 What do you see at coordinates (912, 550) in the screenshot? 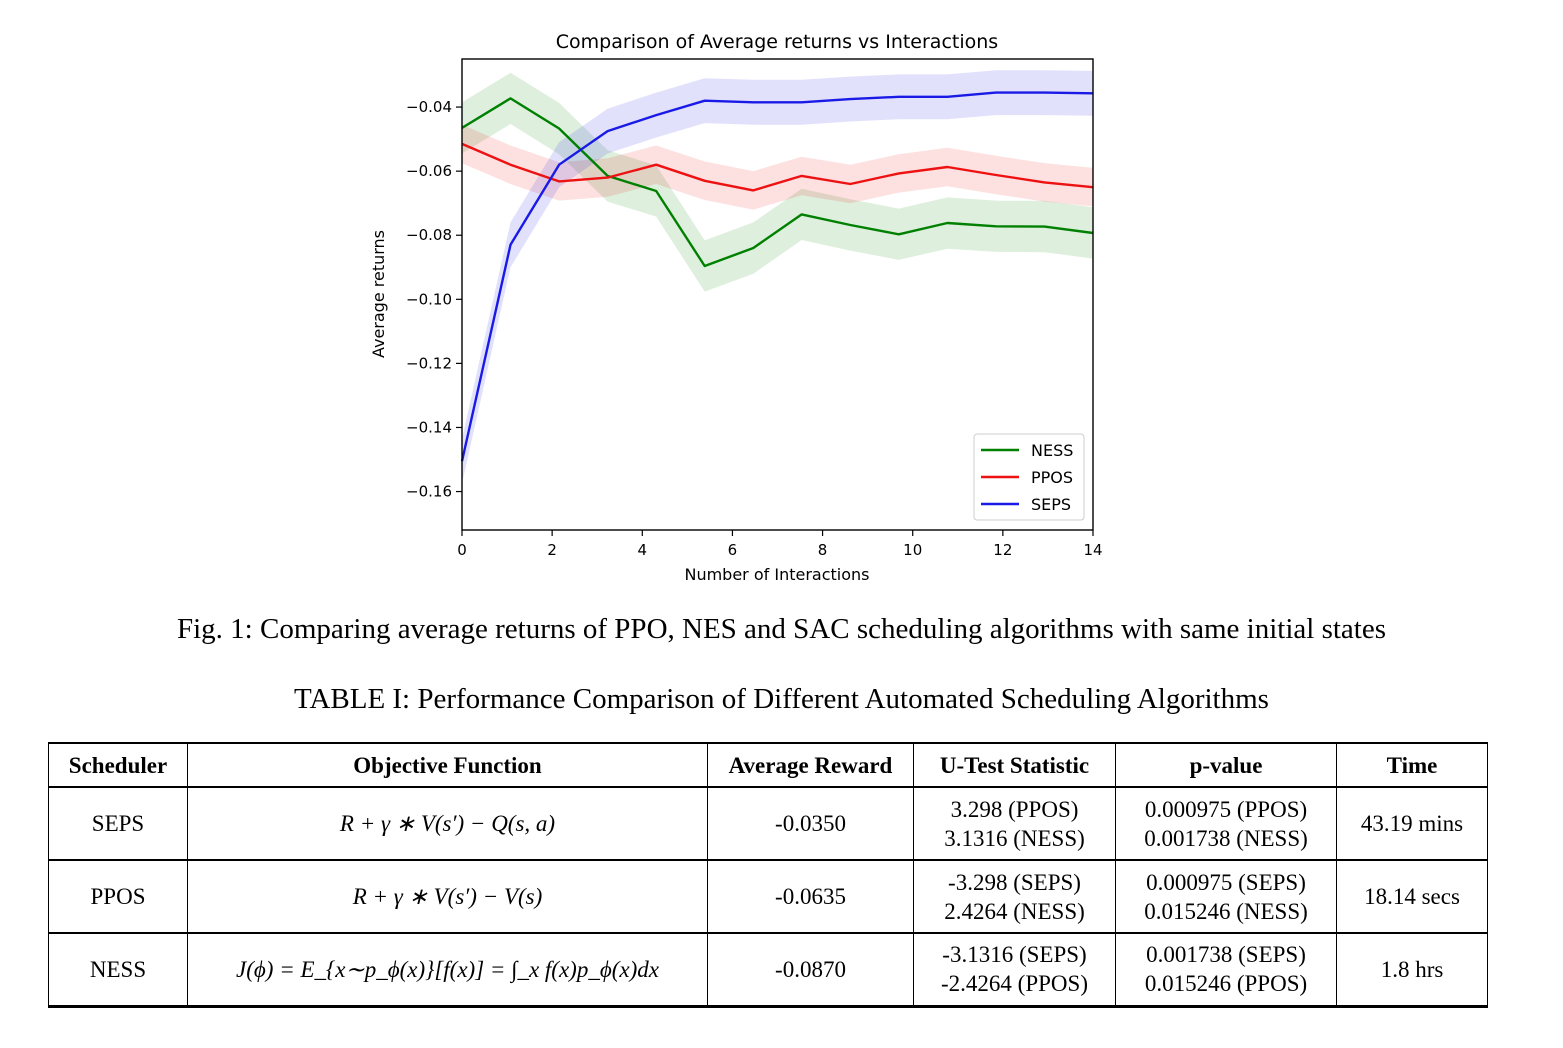
I see `x-tick-label: 10` at bounding box center [912, 550].